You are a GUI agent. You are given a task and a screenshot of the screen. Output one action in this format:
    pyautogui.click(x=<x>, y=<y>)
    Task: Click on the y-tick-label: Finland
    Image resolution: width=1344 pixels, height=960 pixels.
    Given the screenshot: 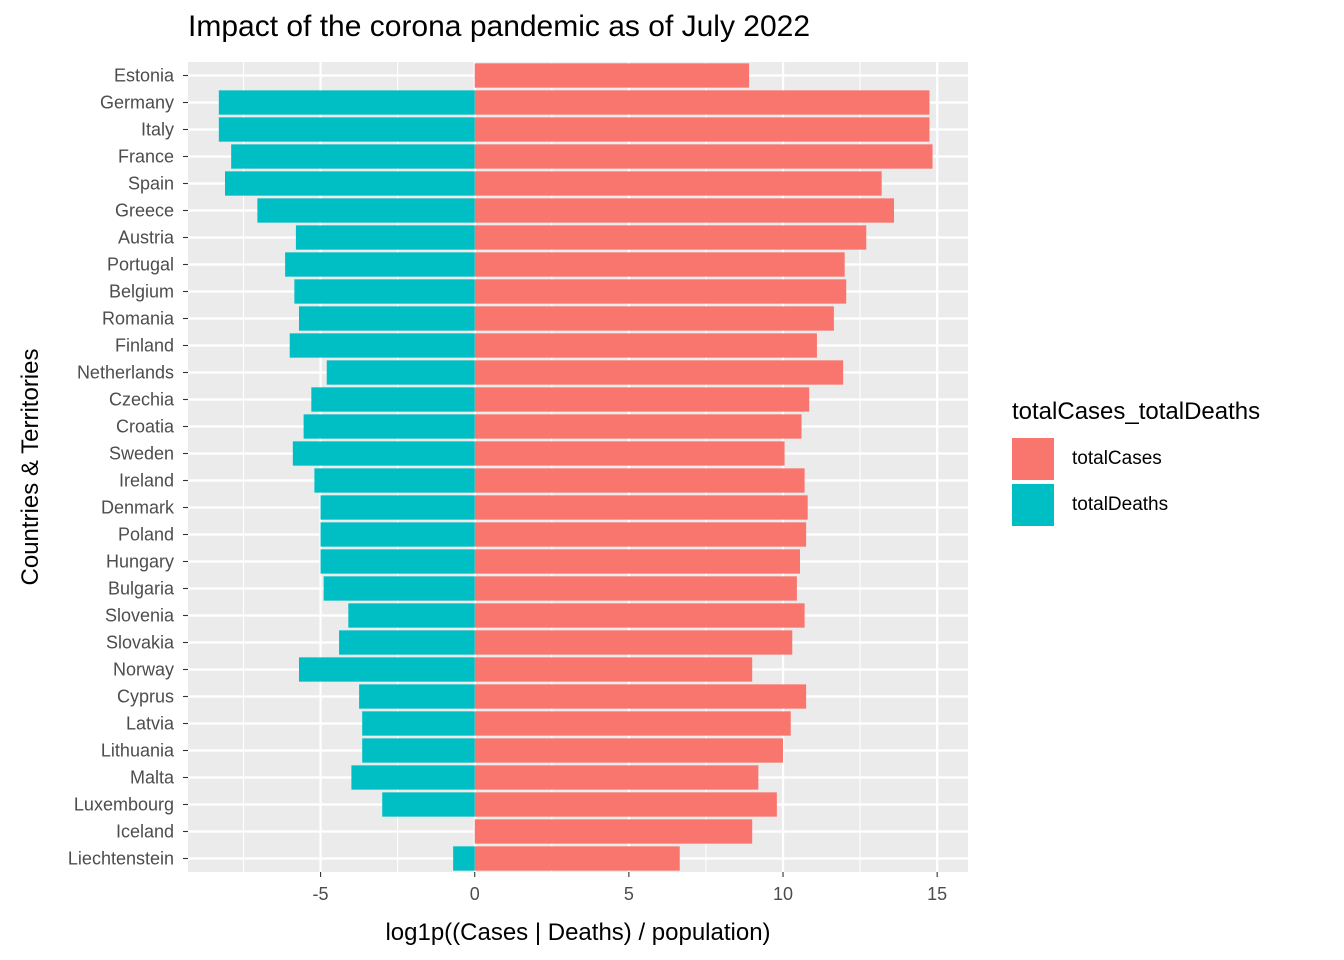 What is the action you would take?
    pyautogui.click(x=144, y=346)
    